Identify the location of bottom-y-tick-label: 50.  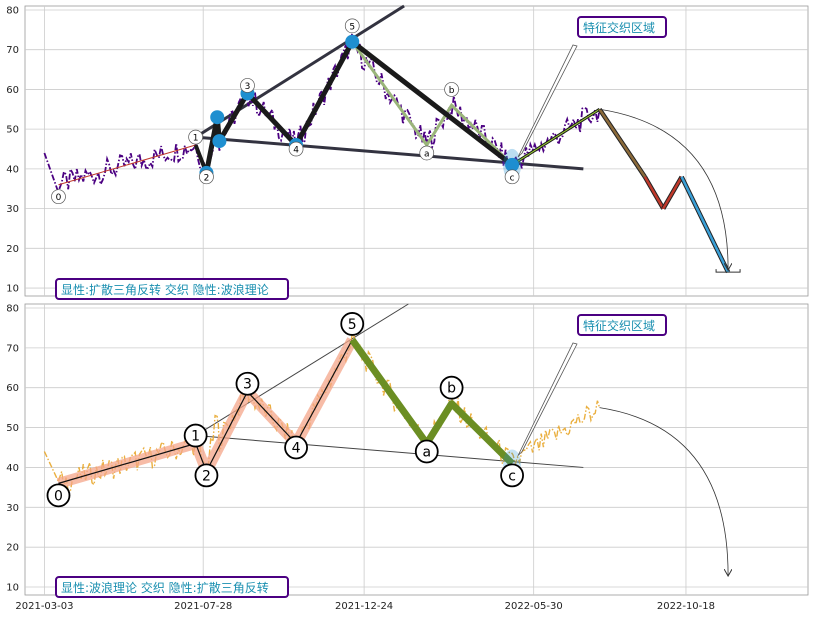
(12, 428).